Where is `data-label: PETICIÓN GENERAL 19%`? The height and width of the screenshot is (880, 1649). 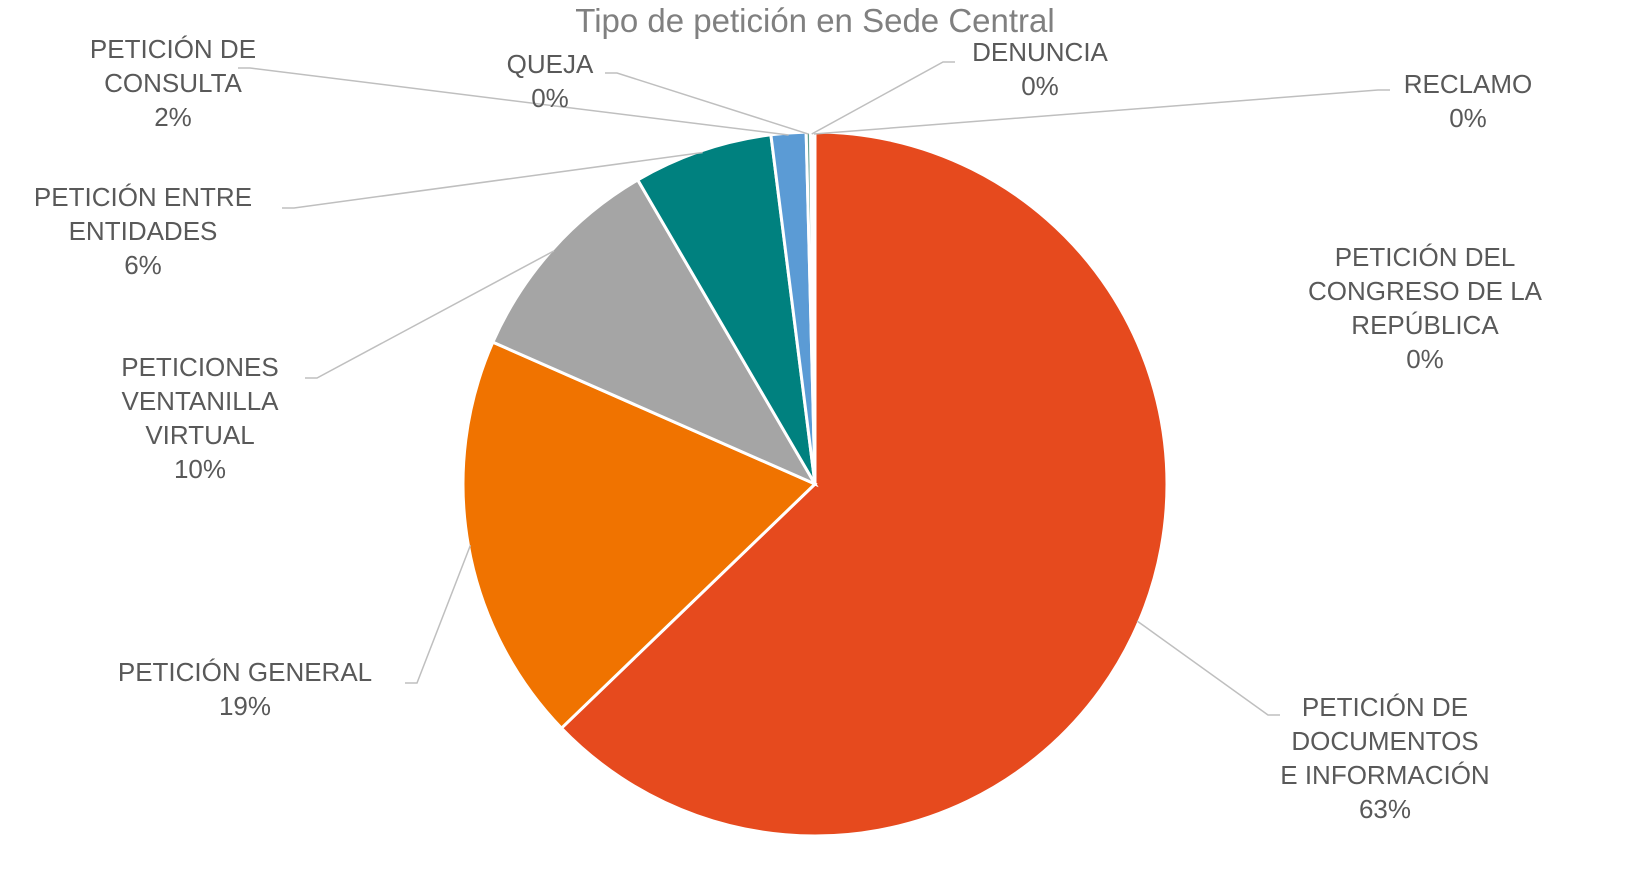 data-label: PETICIÓN GENERAL 19% is located at coordinates (245, 689).